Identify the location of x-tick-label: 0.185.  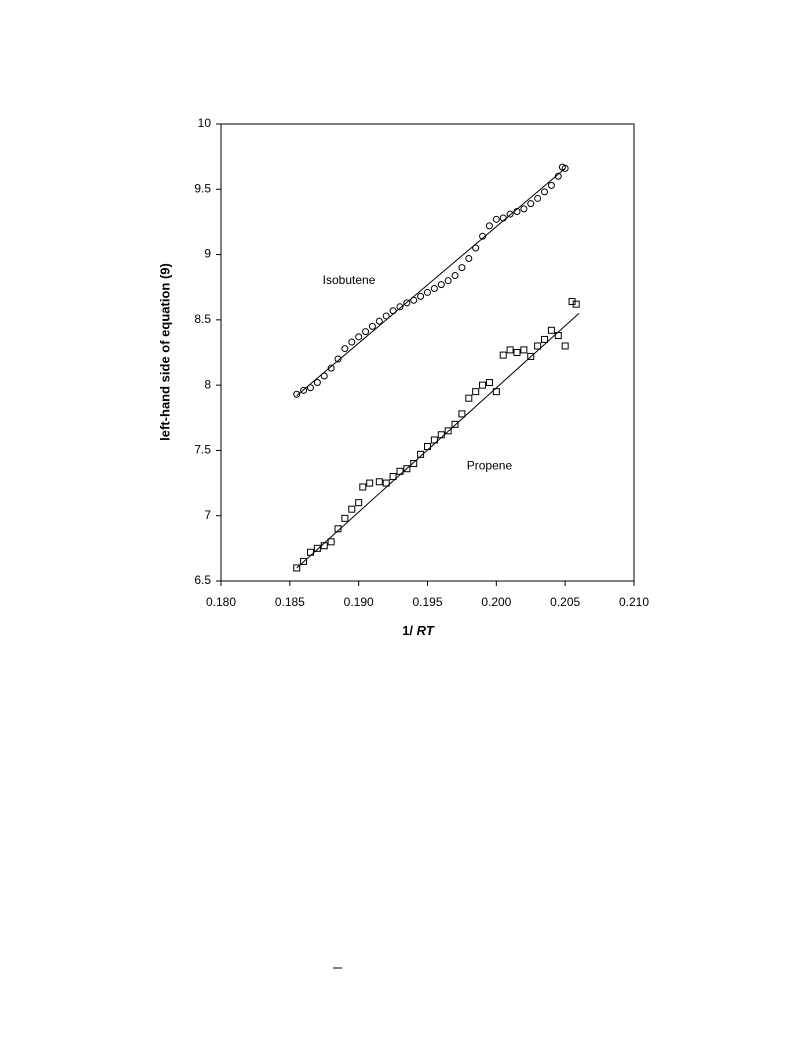
(290, 602).